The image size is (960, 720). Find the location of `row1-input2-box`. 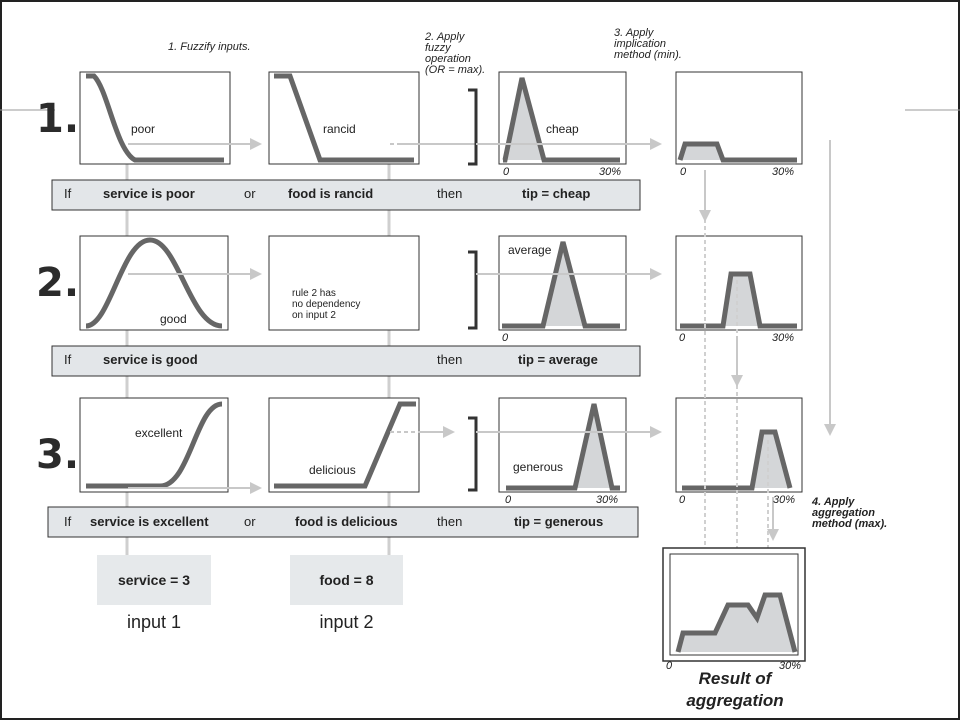

row1-input2-box is located at coordinates (344, 118).